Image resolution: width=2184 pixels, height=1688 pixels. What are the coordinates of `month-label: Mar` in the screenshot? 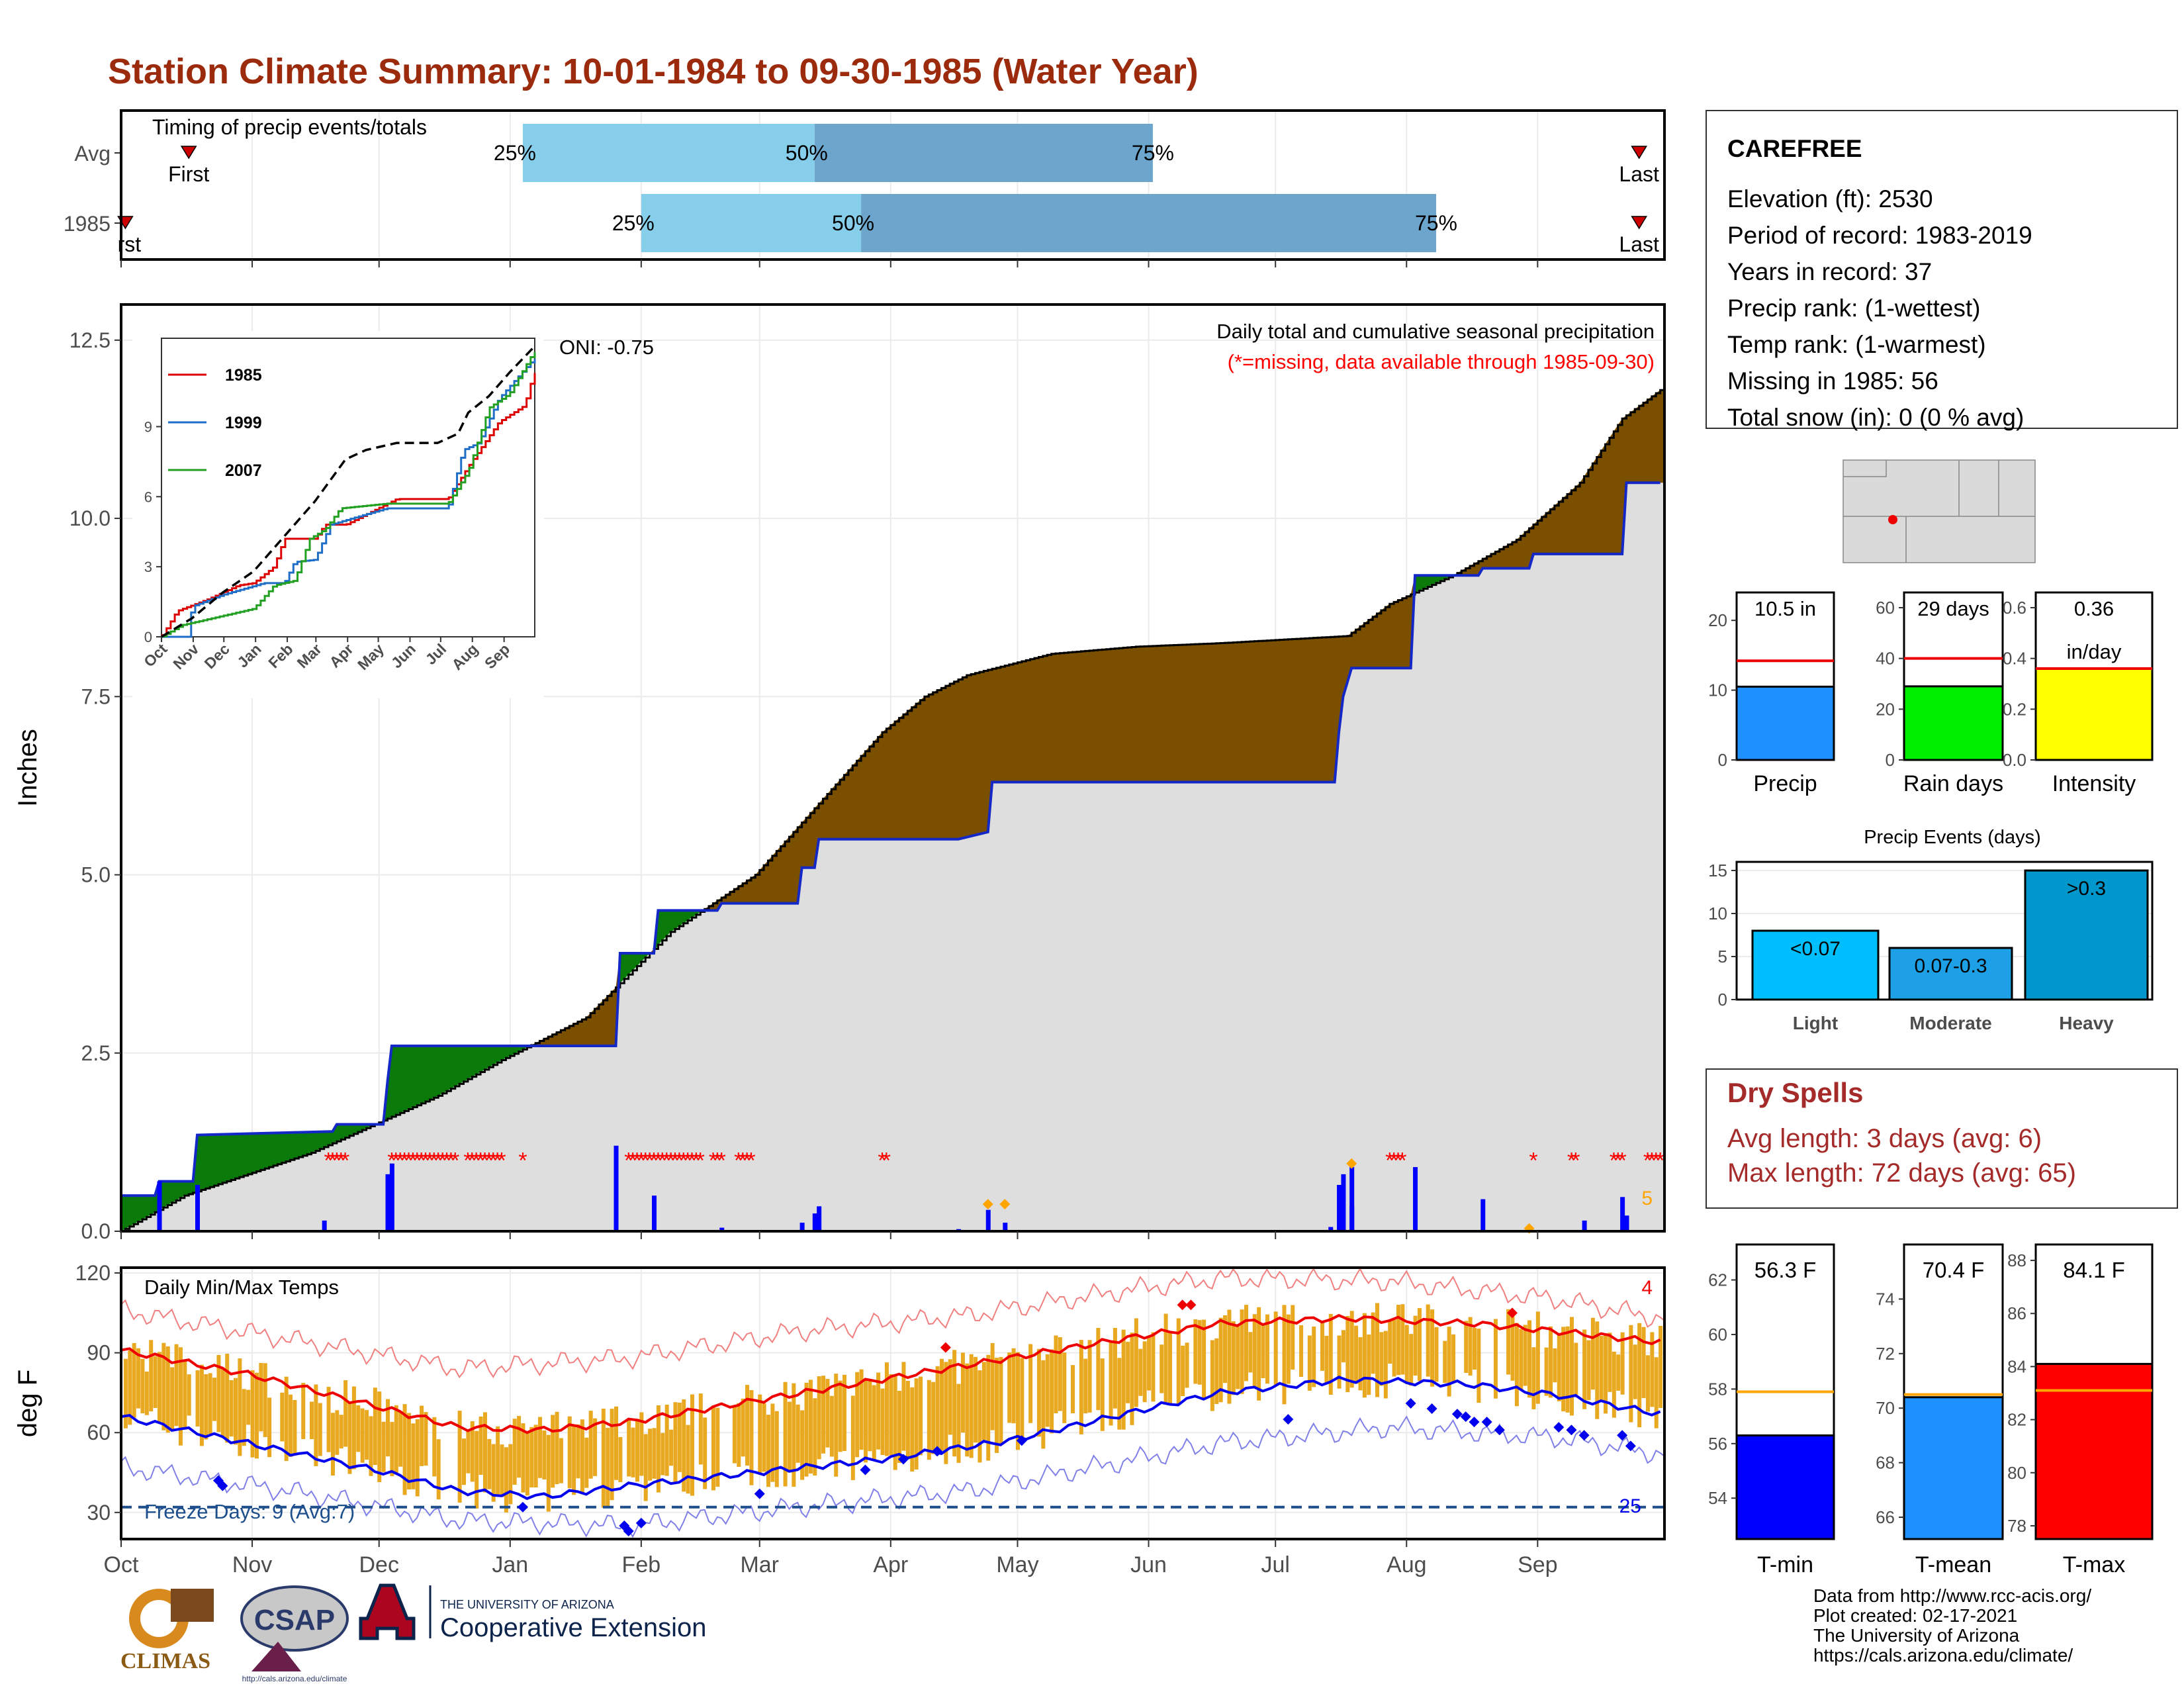 It's located at (759, 1564).